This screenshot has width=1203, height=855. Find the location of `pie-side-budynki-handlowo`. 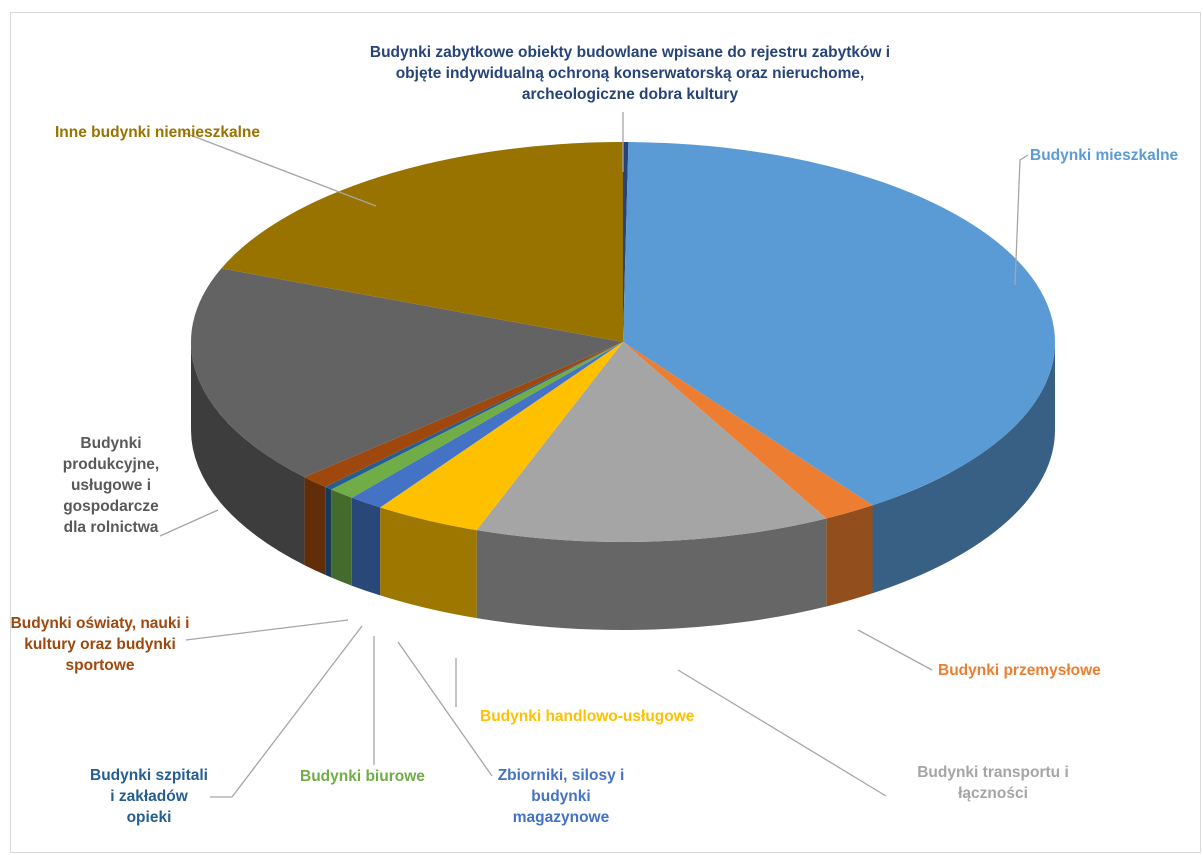

pie-side-budynki-handlowo is located at coordinates (428, 563).